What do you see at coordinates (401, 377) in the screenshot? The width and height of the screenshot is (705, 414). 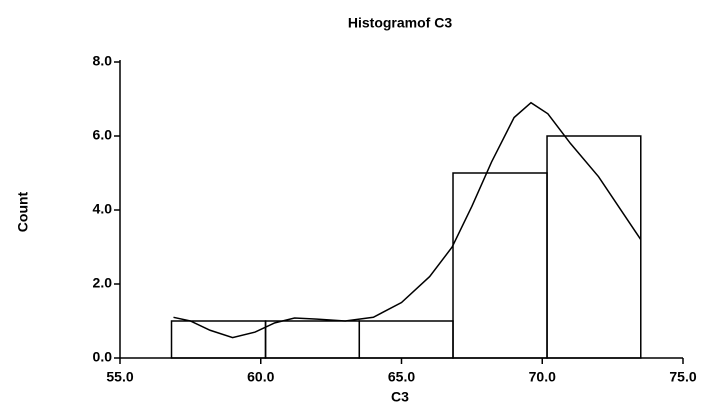 I see `x-tick-label: 65.0` at bounding box center [401, 377].